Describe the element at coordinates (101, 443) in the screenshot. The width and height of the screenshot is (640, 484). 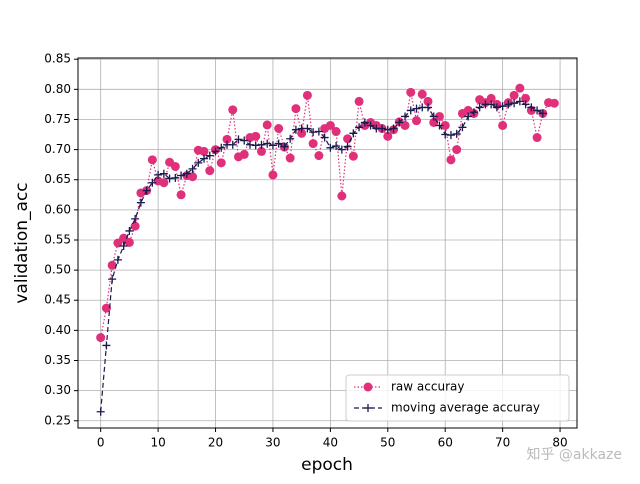
I see `x-tick-label: 0` at that location.